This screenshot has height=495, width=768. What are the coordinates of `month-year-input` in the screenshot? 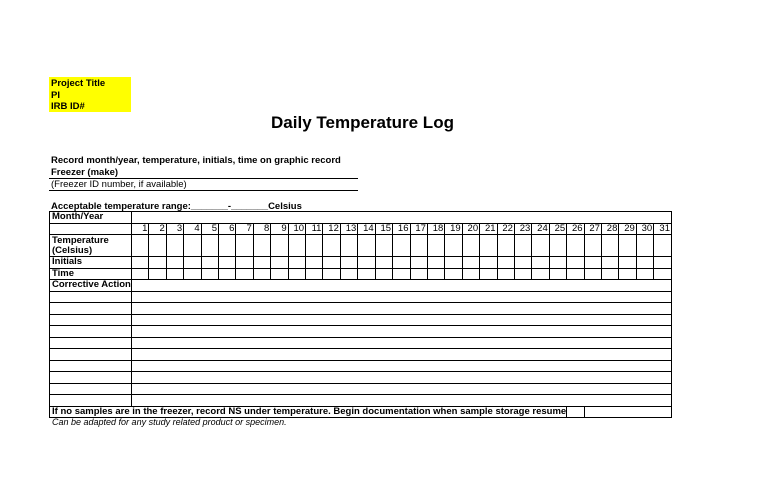 It's located at (401, 217).